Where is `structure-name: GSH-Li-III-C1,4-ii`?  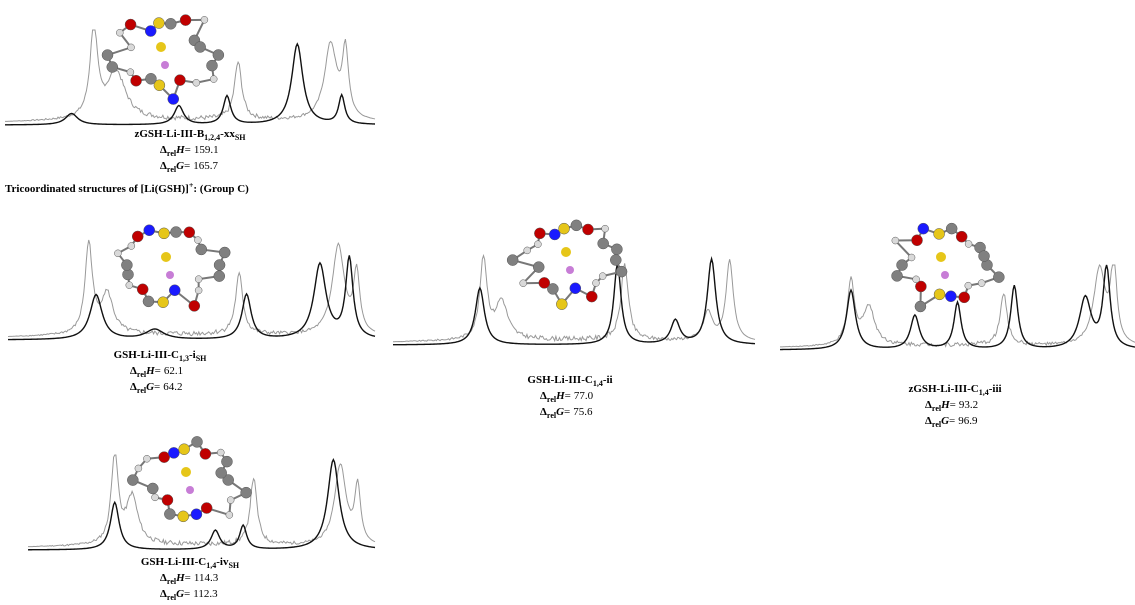 structure-name: GSH-Li-III-C1,4-ii is located at coordinates (569, 381).